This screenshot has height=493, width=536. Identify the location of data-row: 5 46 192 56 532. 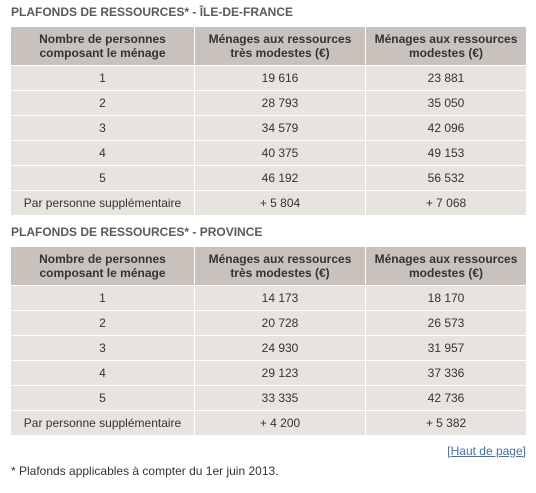
(269, 178).